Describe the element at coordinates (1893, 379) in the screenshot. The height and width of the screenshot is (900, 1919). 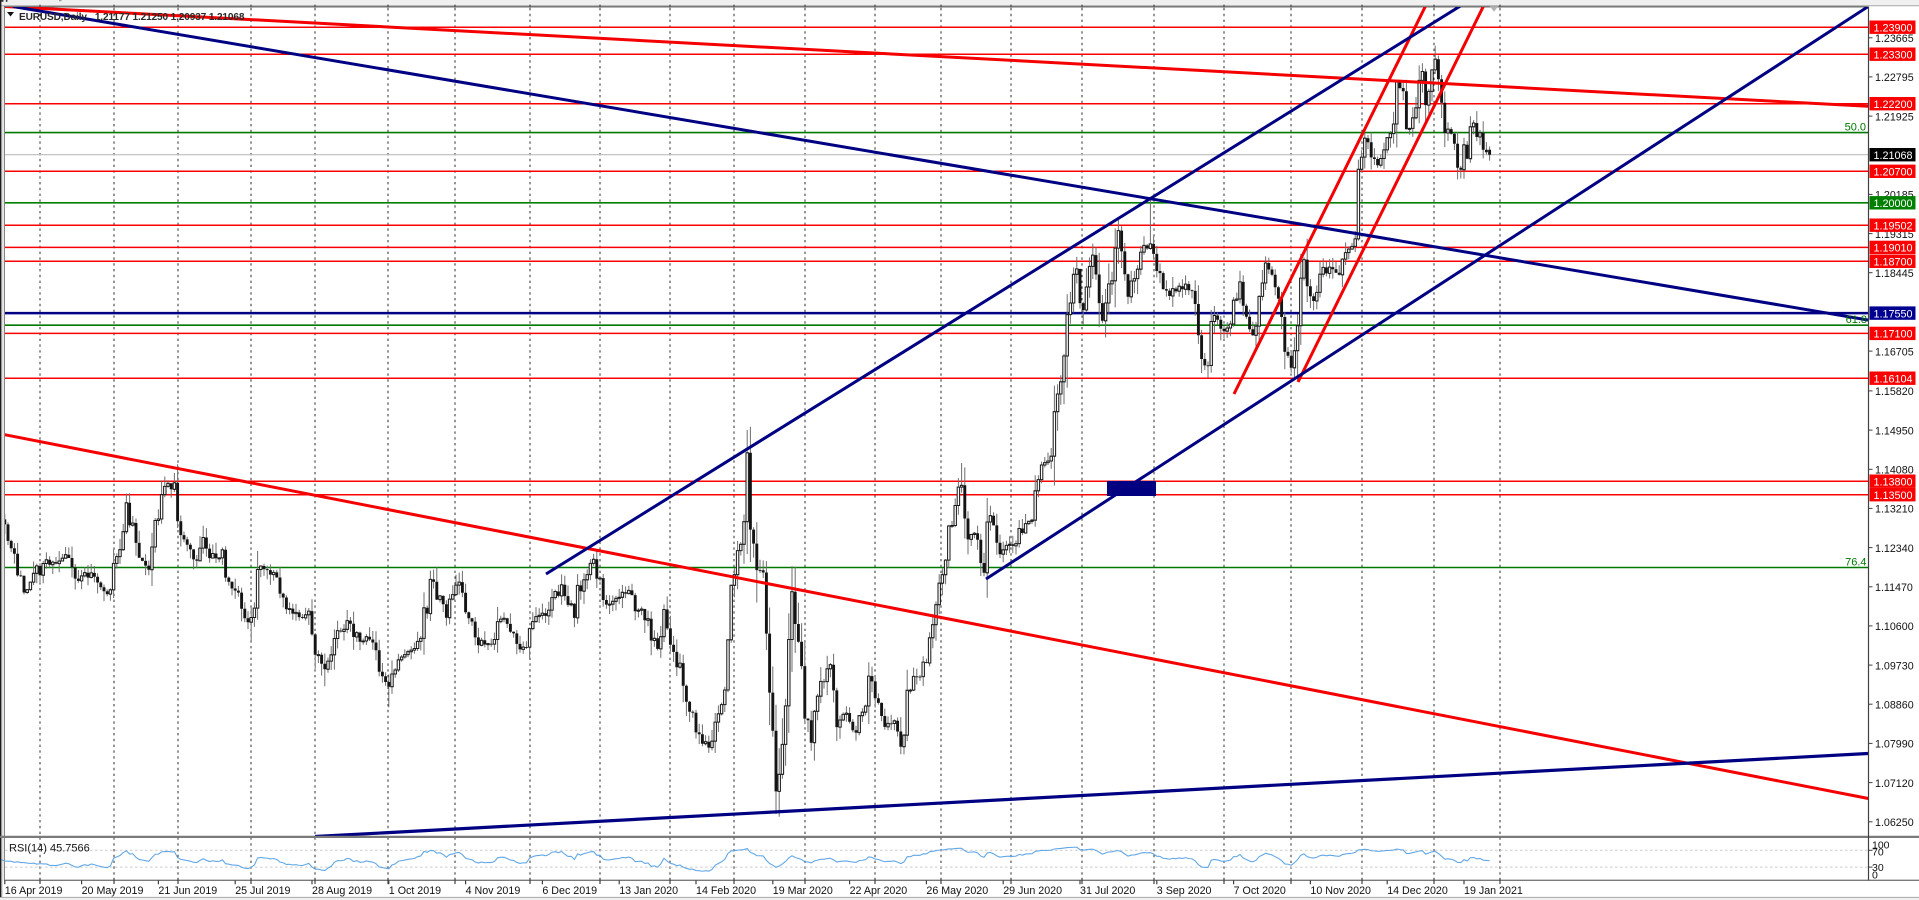
I see `svg-text: 1.16104` at that location.